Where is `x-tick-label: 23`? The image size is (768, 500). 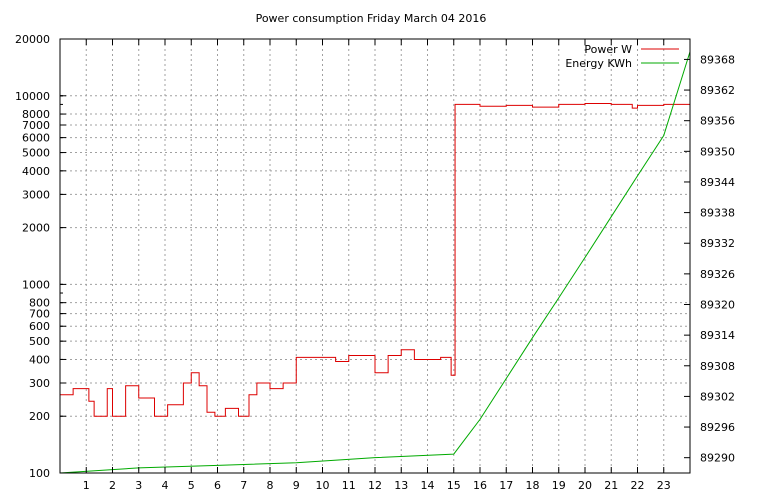
x-tick-label: 23 is located at coordinates (664, 485).